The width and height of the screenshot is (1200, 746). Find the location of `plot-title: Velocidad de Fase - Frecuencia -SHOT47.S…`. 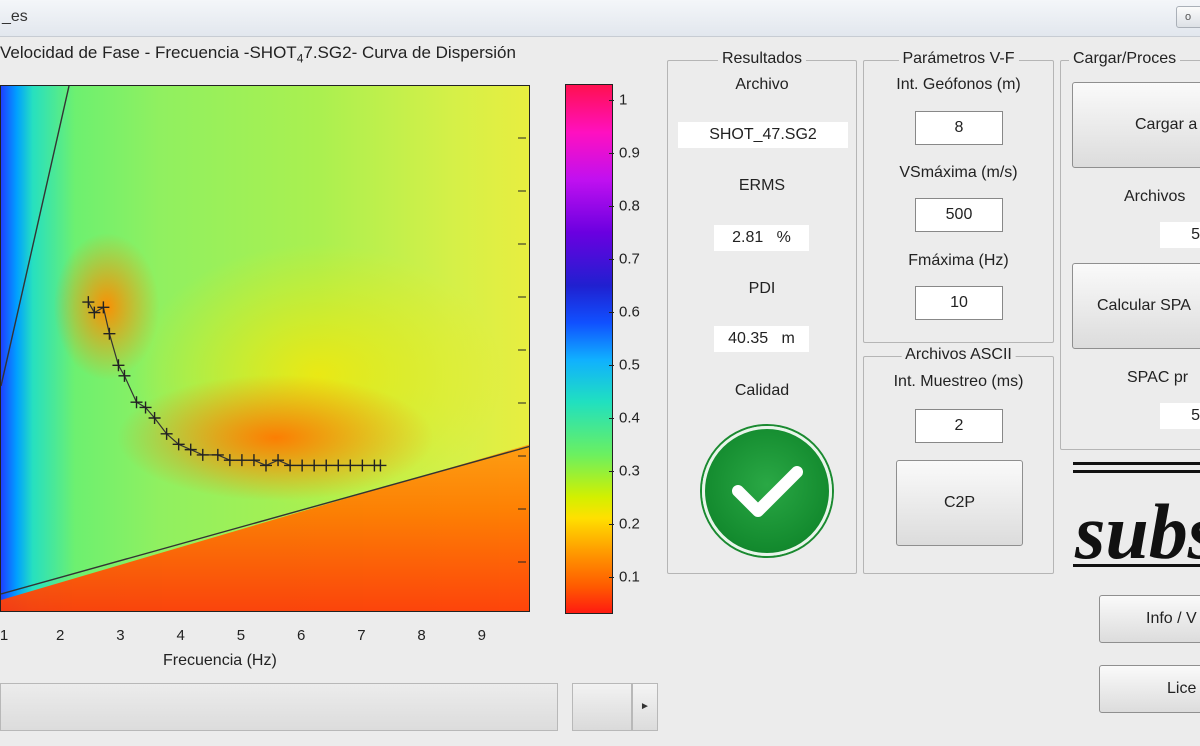

plot-title: Velocidad de Fase - Frecuencia -SHOT47.S… is located at coordinates (258, 54).